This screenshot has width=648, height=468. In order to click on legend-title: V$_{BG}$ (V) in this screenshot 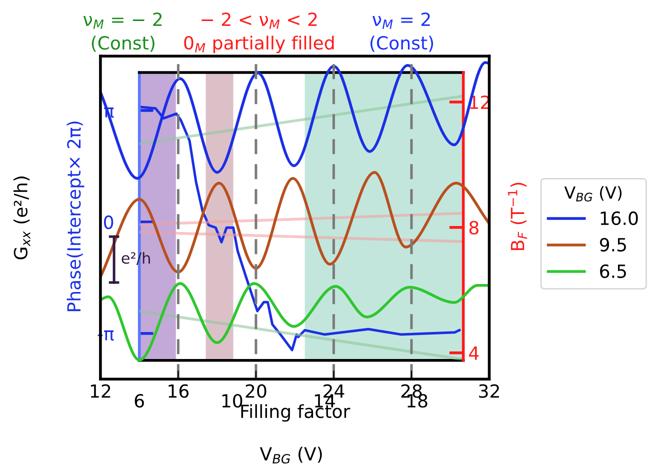, I will do `click(593, 194)`.